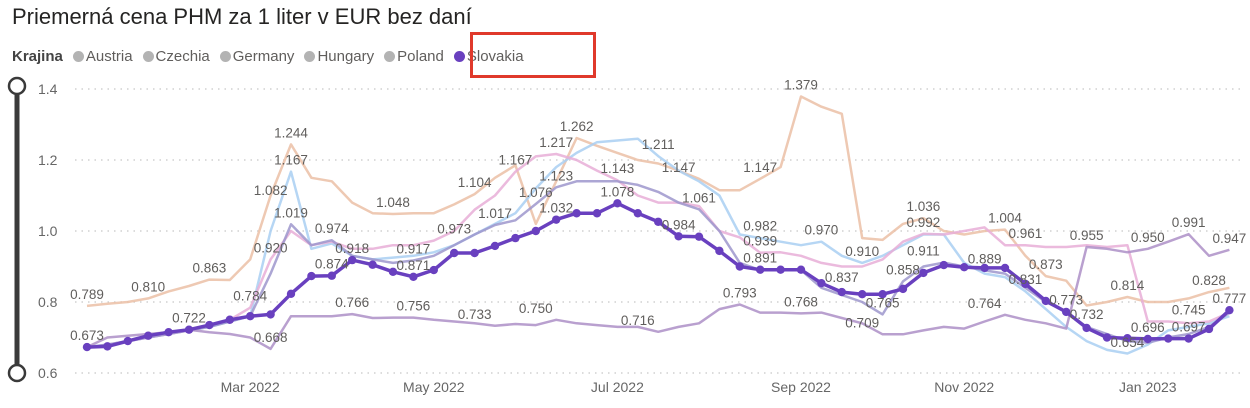 The height and width of the screenshot is (408, 1250). What do you see at coordinates (48, 89) in the screenshot?
I see `y-tick-label: 1.4` at bounding box center [48, 89].